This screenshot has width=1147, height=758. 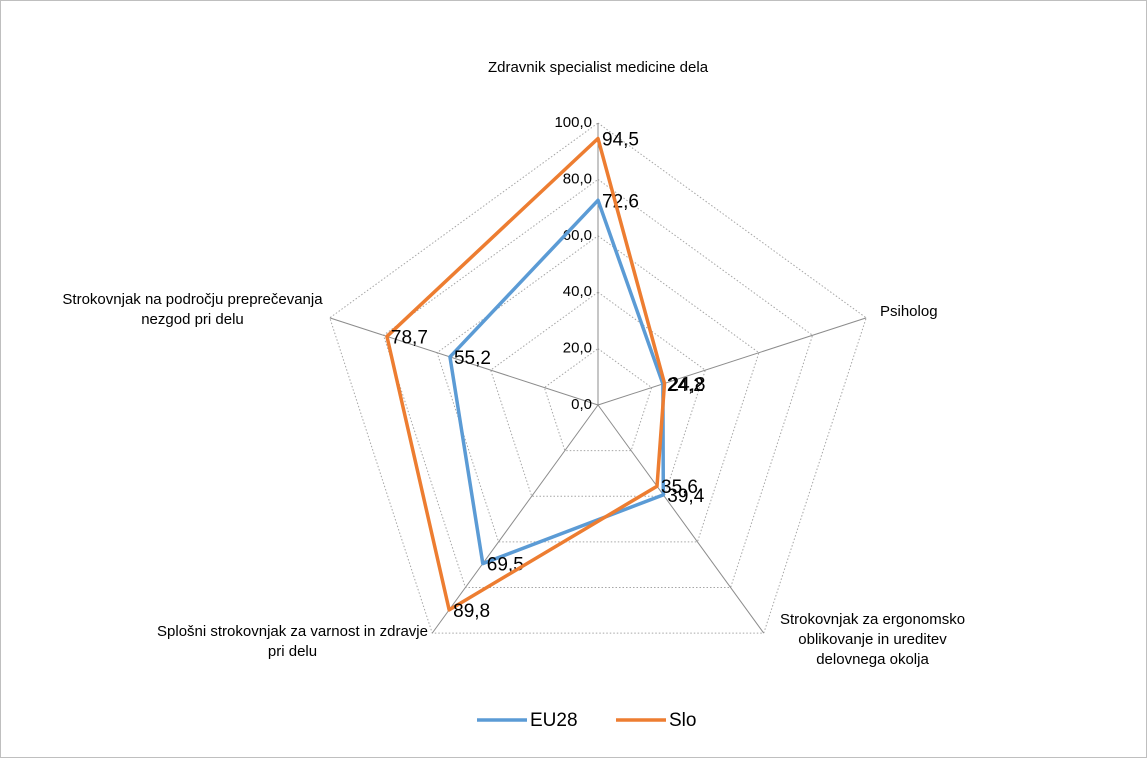 What do you see at coordinates (620, 201) in the screenshot?
I see `data-label: 72,6` at bounding box center [620, 201].